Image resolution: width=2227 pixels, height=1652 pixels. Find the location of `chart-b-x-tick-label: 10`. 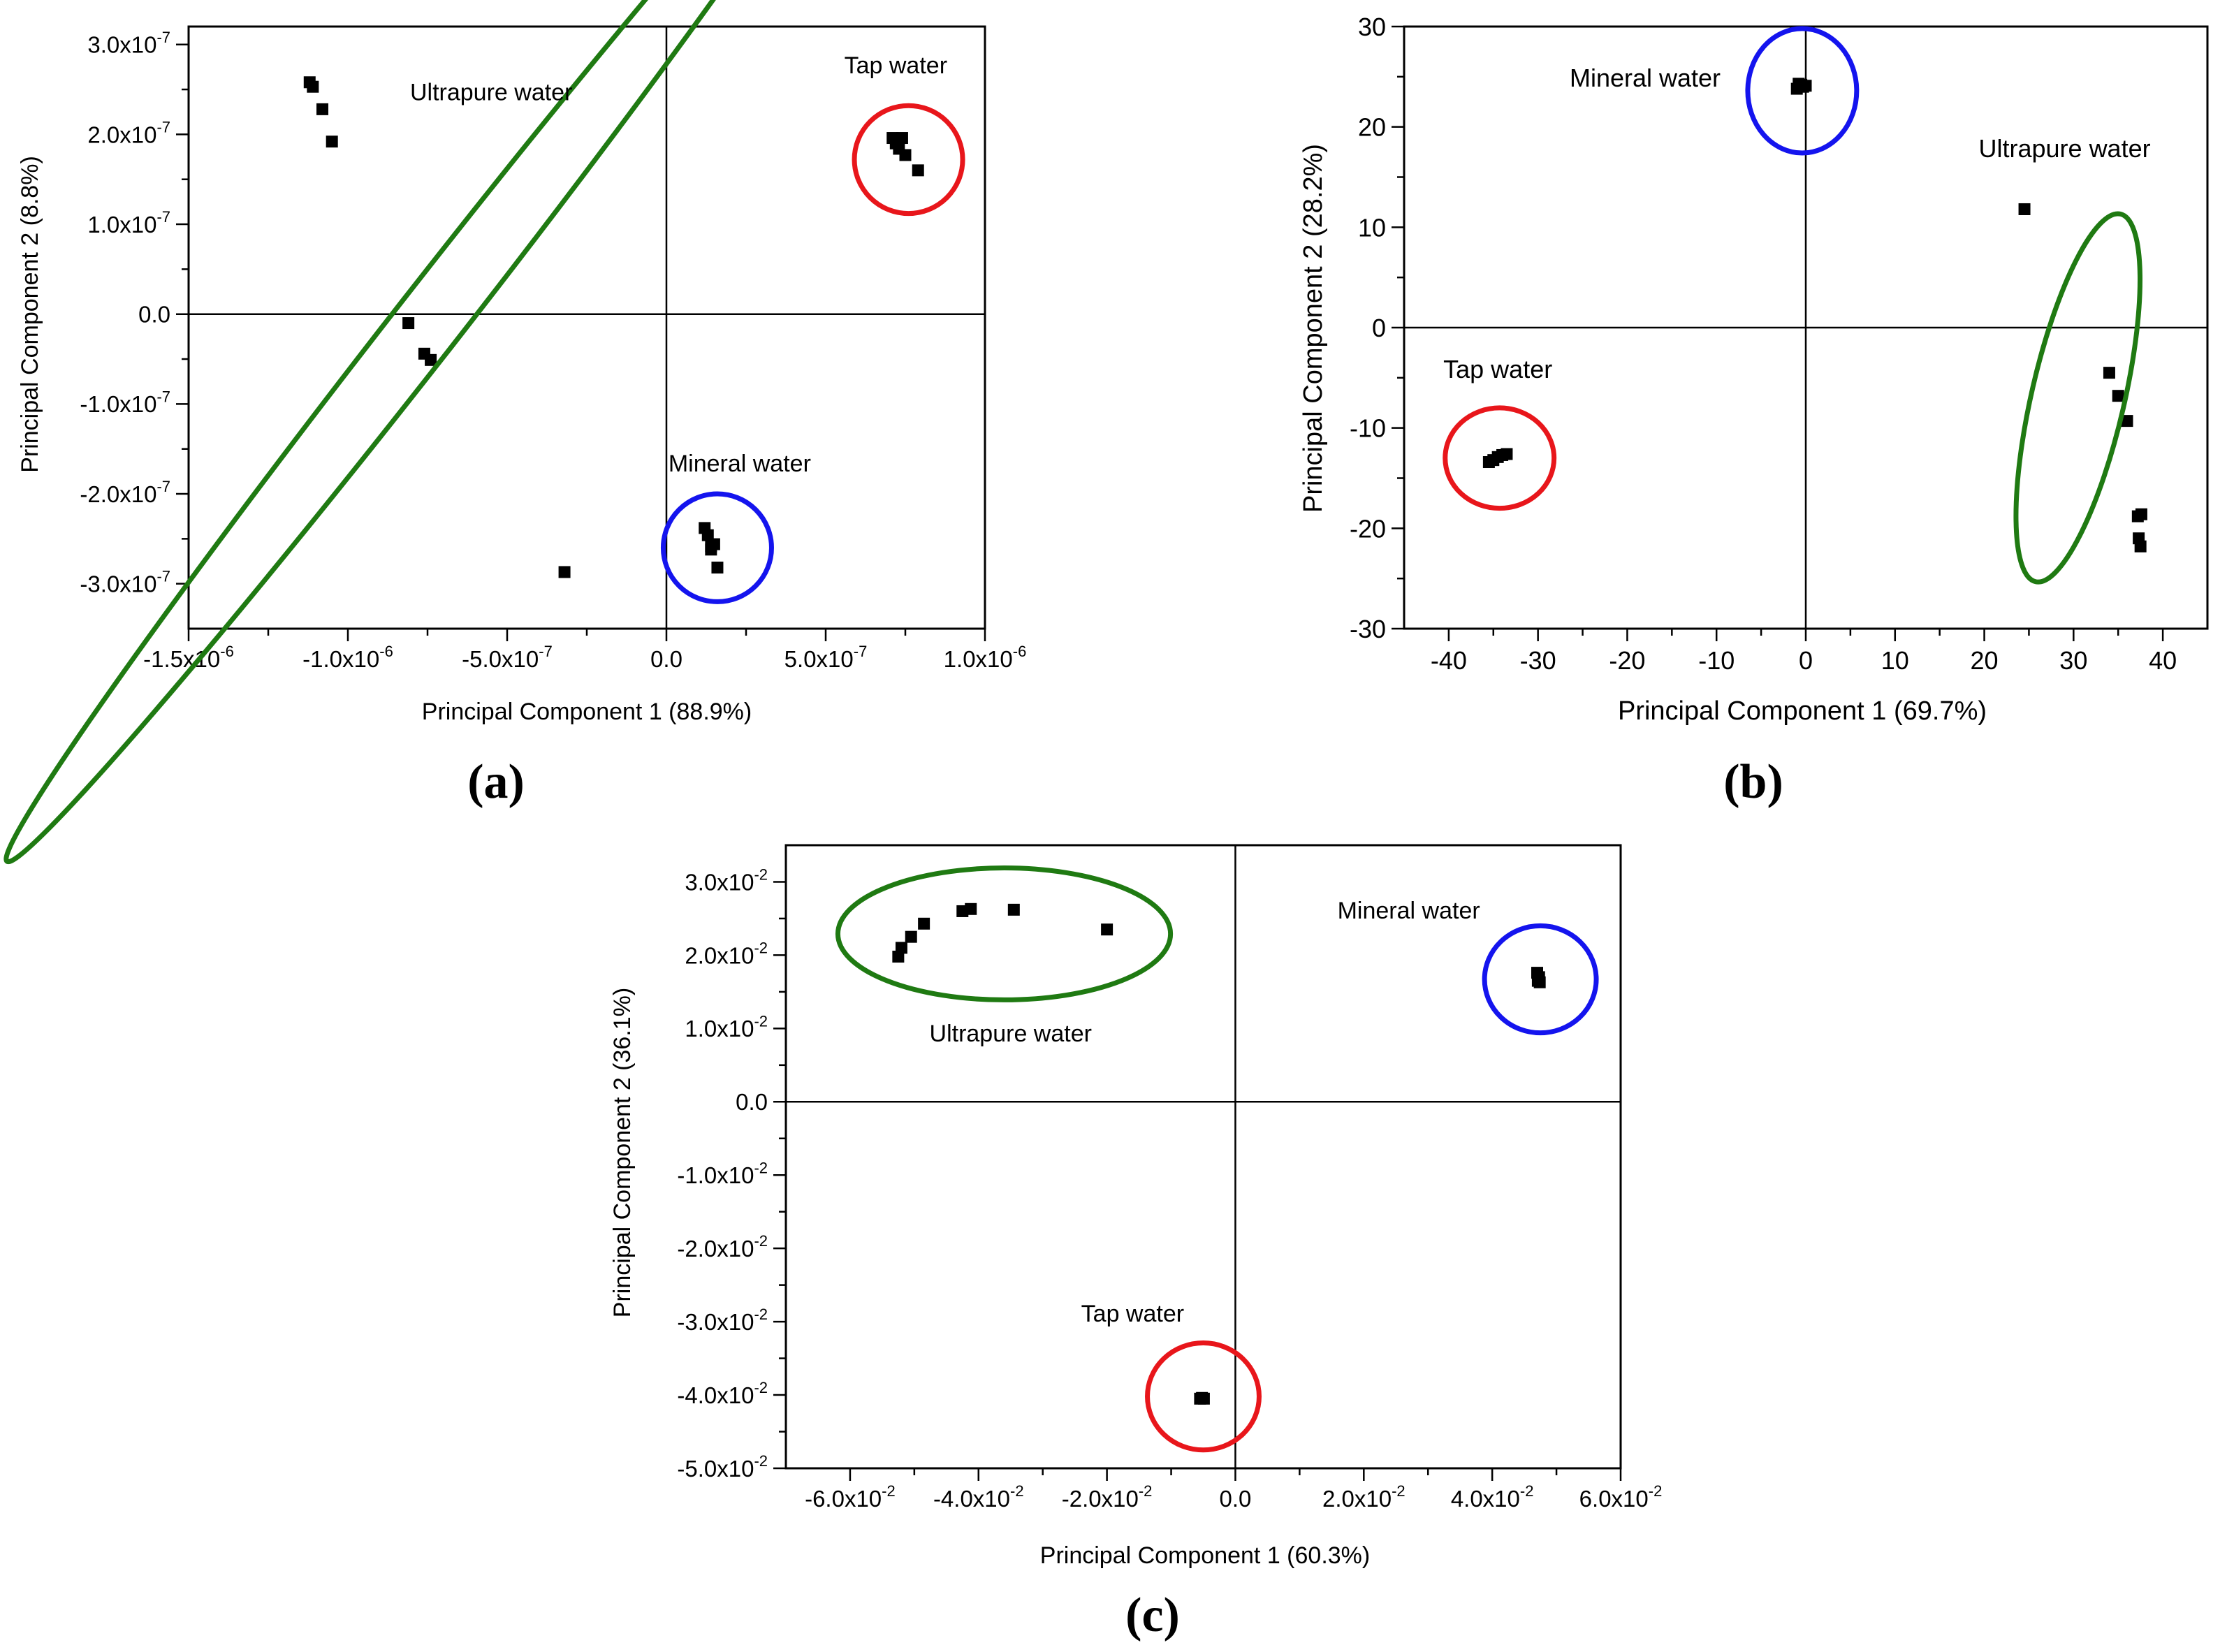

chart-b-x-tick-label: 10 is located at coordinates (1895, 660).